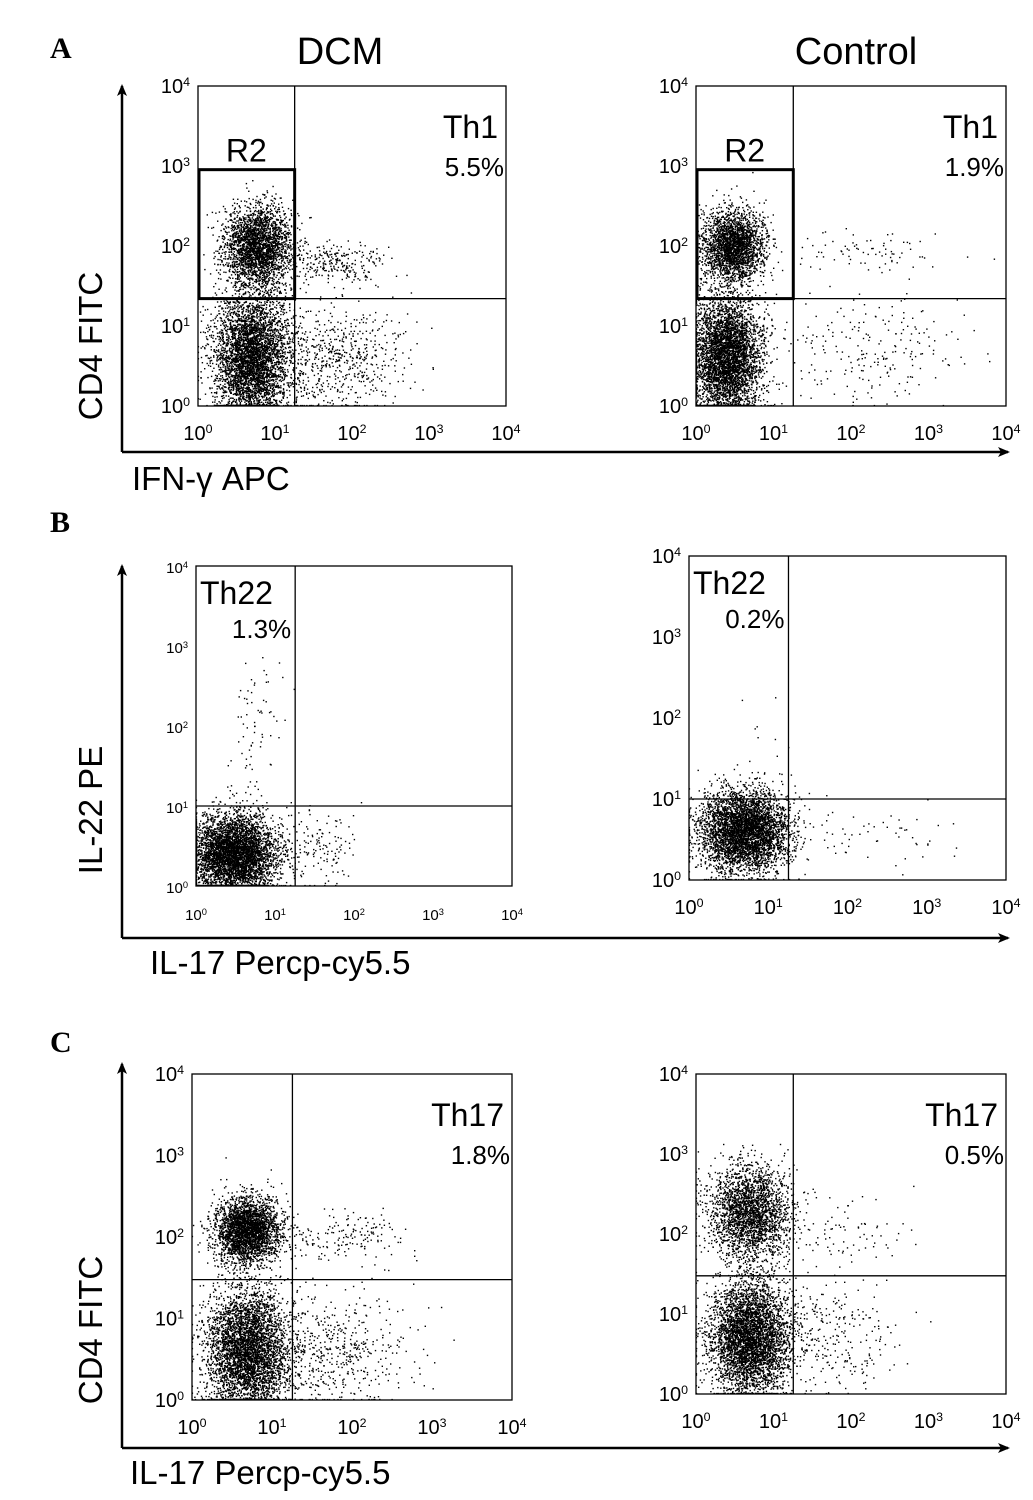 This screenshot has width=1033, height=1500. Describe the element at coordinates (90, 1330) in the screenshot. I see `row-c-y-axis-label: CD4 FITC` at that location.